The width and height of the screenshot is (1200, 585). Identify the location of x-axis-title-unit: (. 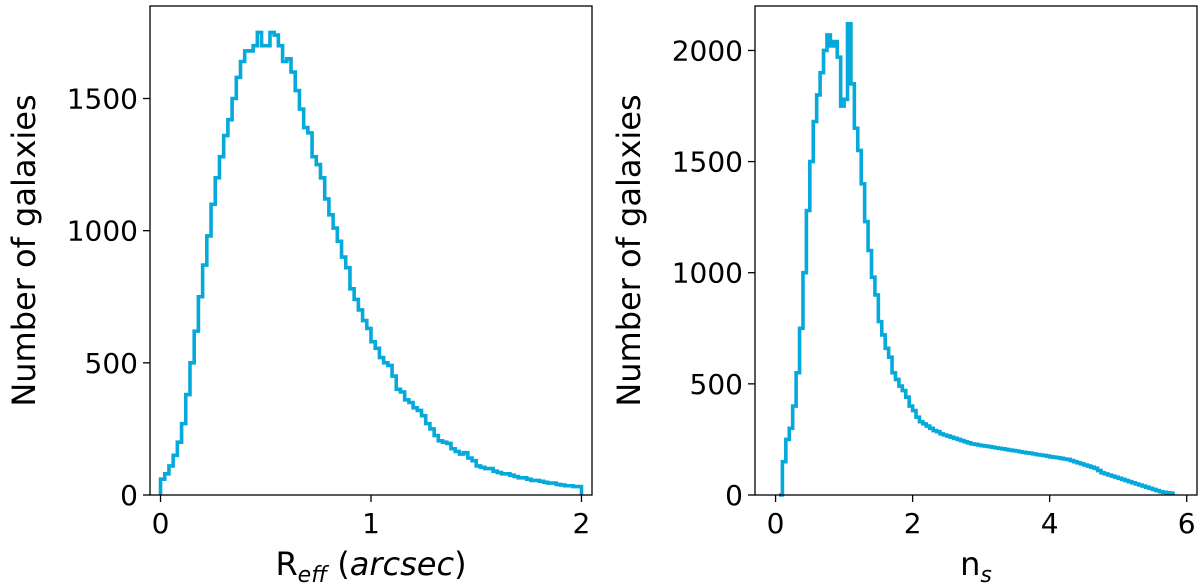
(338, 564).